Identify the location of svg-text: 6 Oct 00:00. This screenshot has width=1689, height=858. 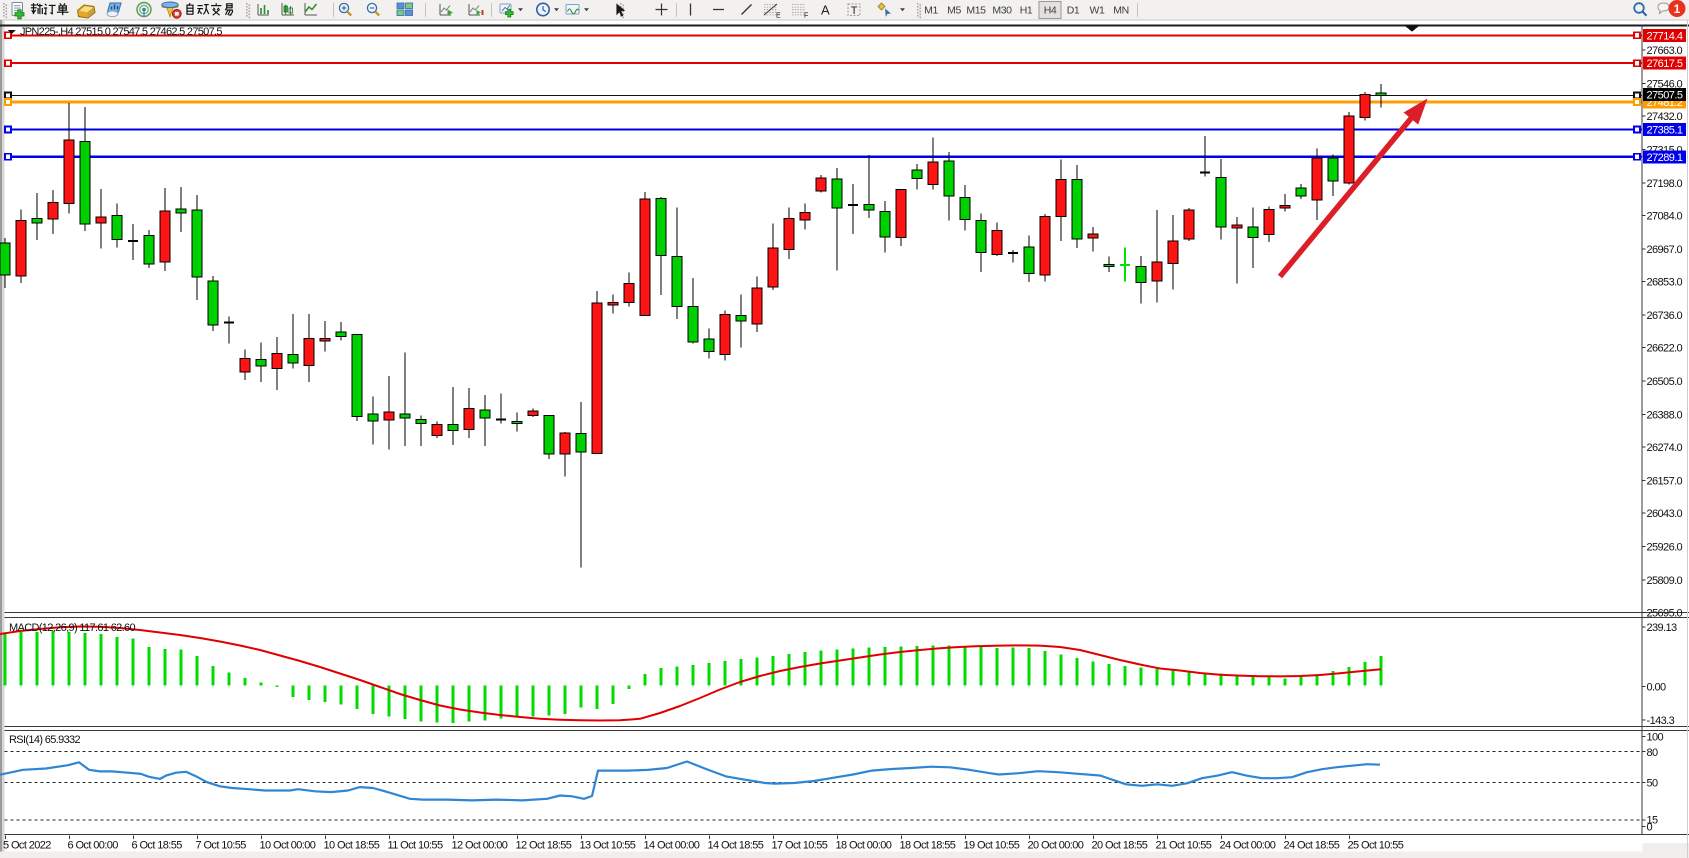
(93, 845).